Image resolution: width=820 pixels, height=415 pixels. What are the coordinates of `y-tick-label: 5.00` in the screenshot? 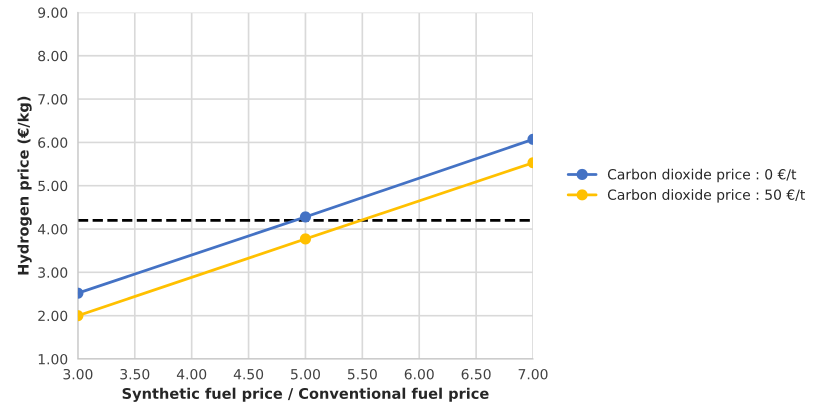 It's located at (53, 186).